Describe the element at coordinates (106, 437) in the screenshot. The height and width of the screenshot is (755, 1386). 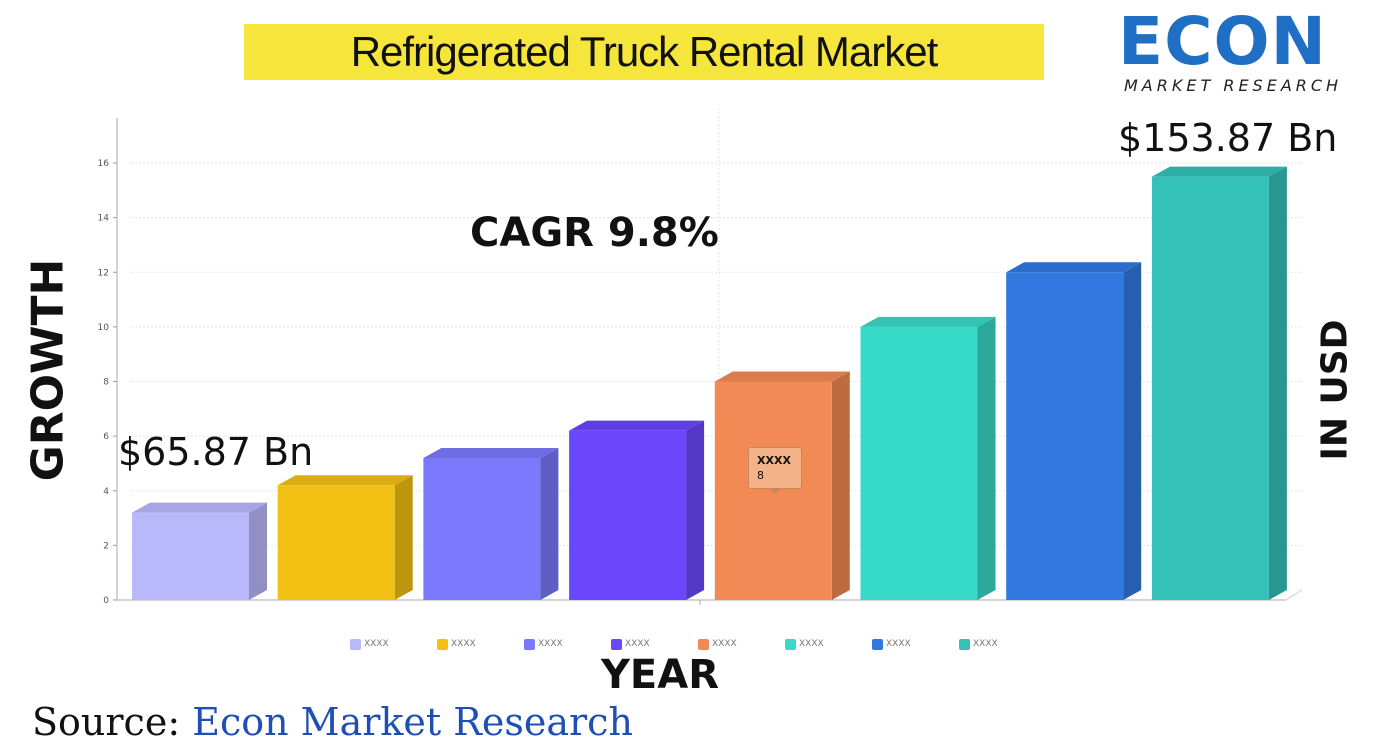
I see `y-tick-label: 6` at that location.